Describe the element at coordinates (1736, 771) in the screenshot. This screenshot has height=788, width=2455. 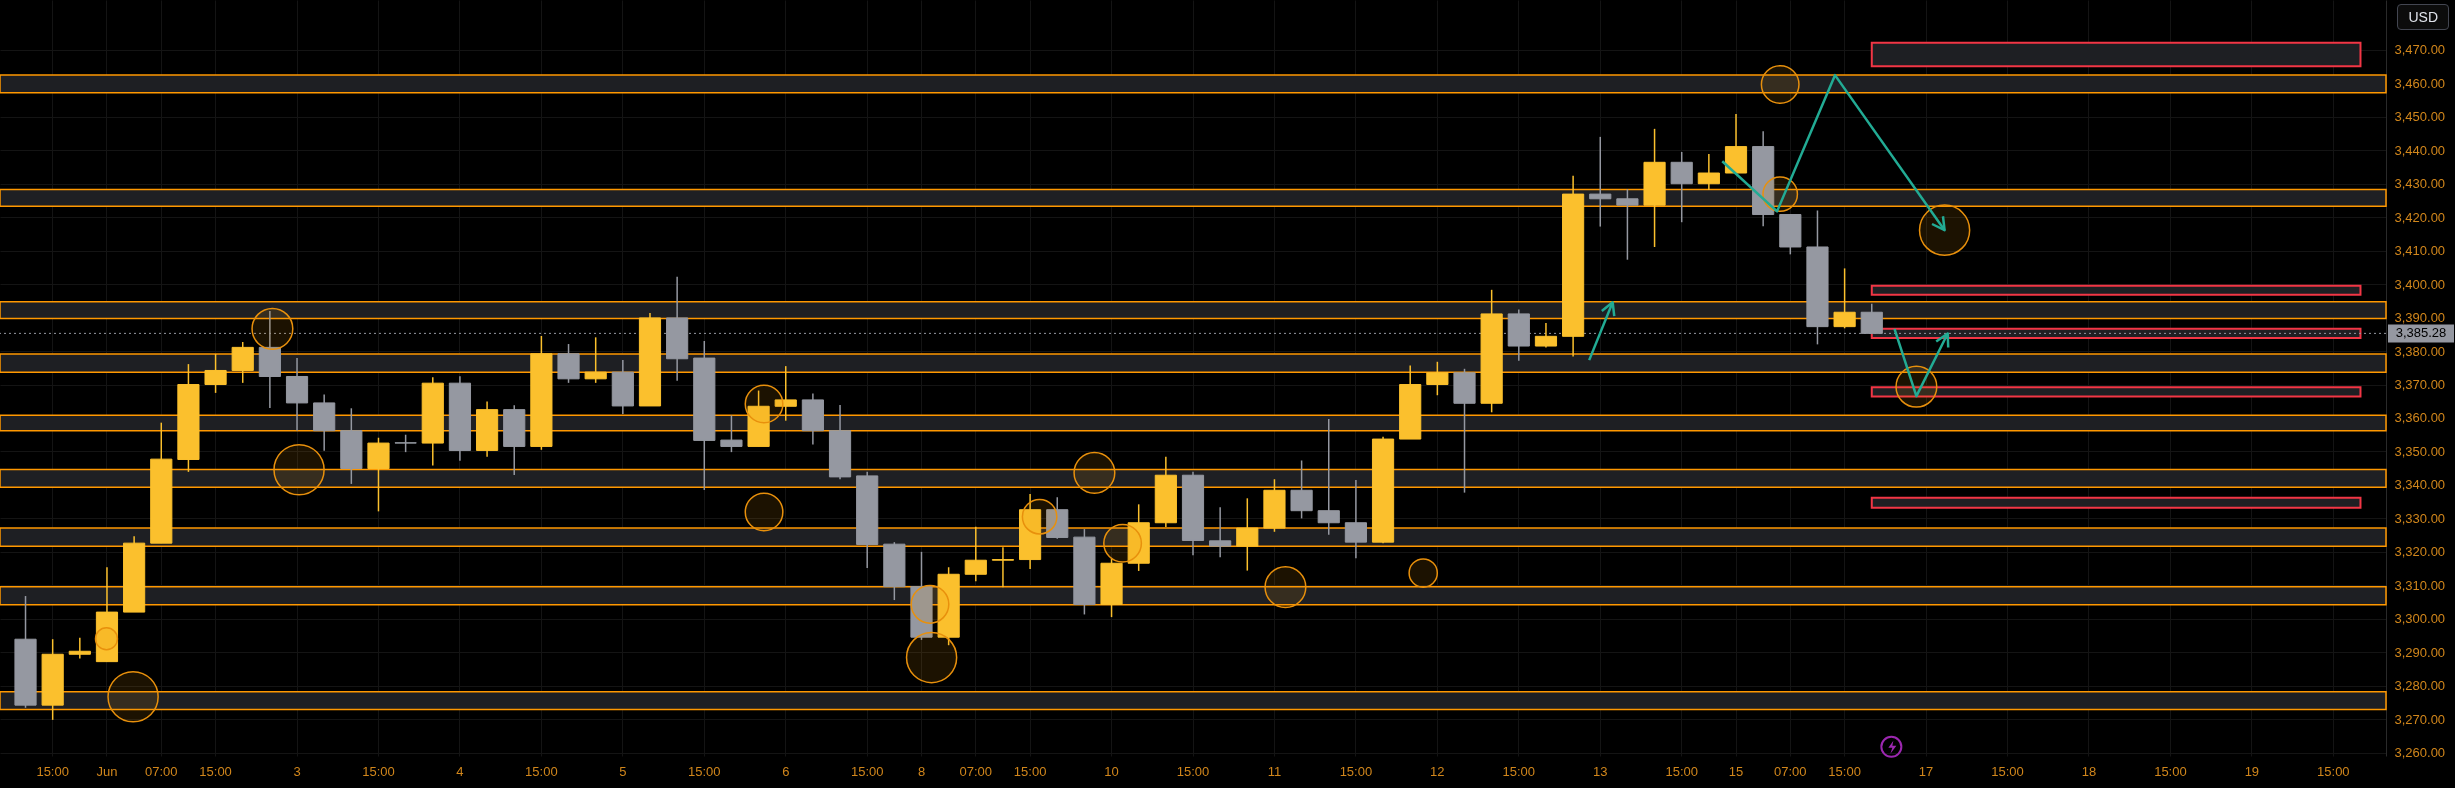
I see `x-tick-label: 15` at that location.